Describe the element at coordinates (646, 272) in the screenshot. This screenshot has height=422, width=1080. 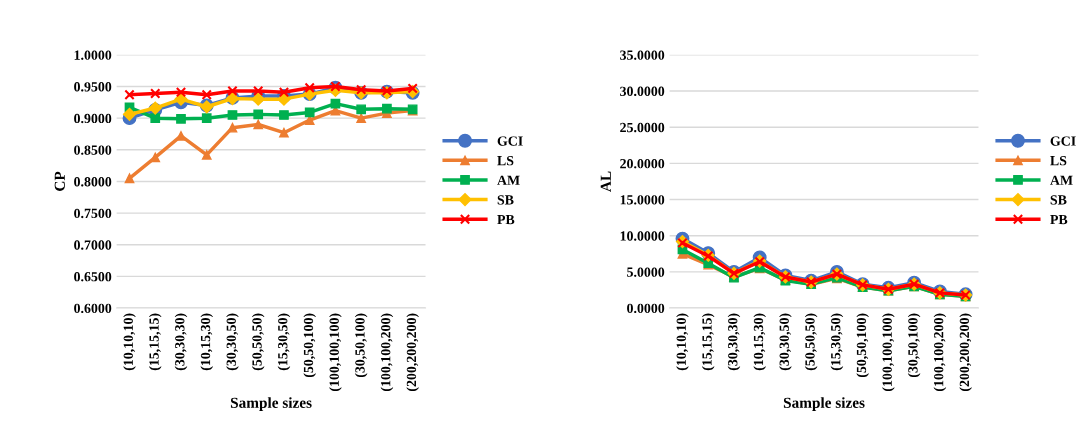
I see `y-tick-label: 5.0000` at that location.